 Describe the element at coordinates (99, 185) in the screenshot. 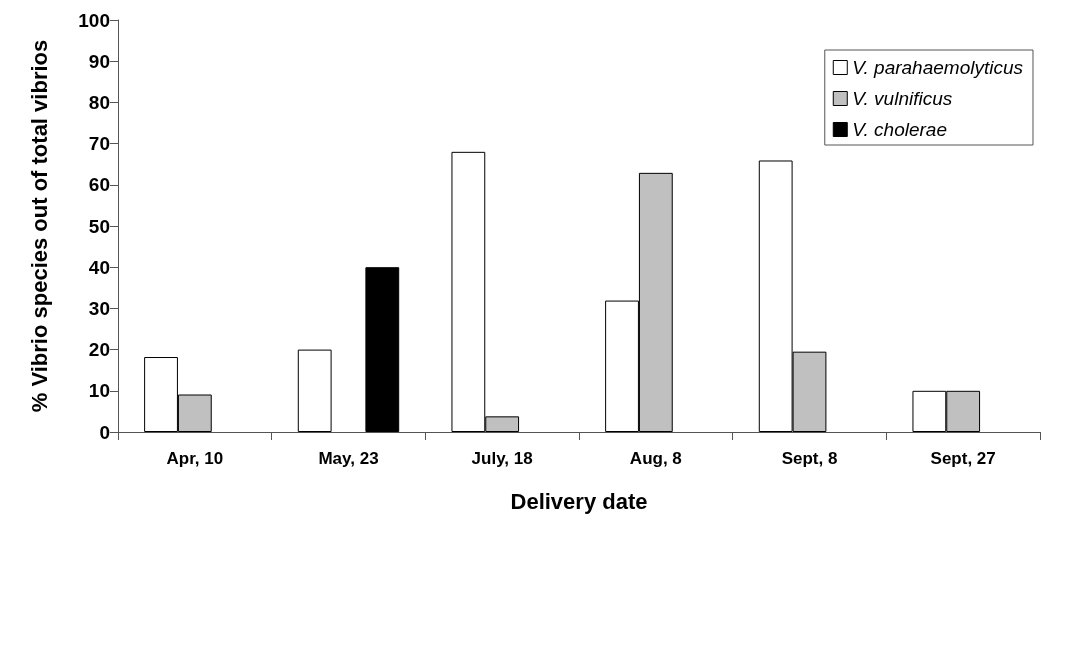

I see `y-tick-label: 60` at that location.